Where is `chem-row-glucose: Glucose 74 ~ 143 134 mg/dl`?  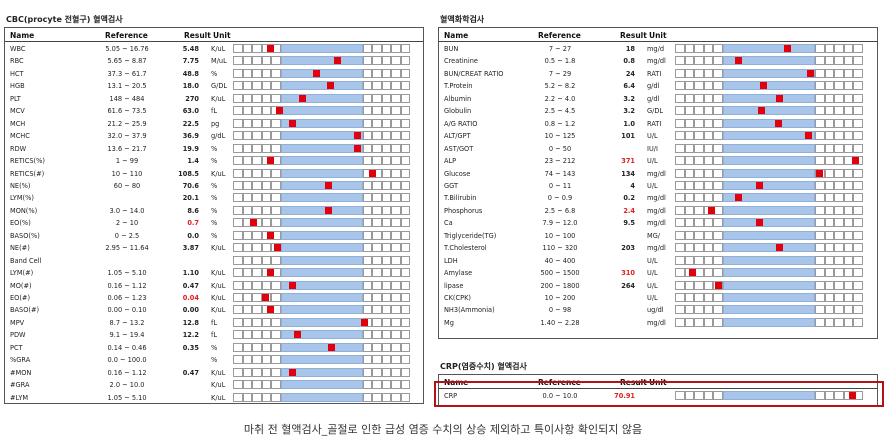 chem-row-glucose: Glucose 74 ~ 143 134 mg/dl is located at coordinates (658, 174).